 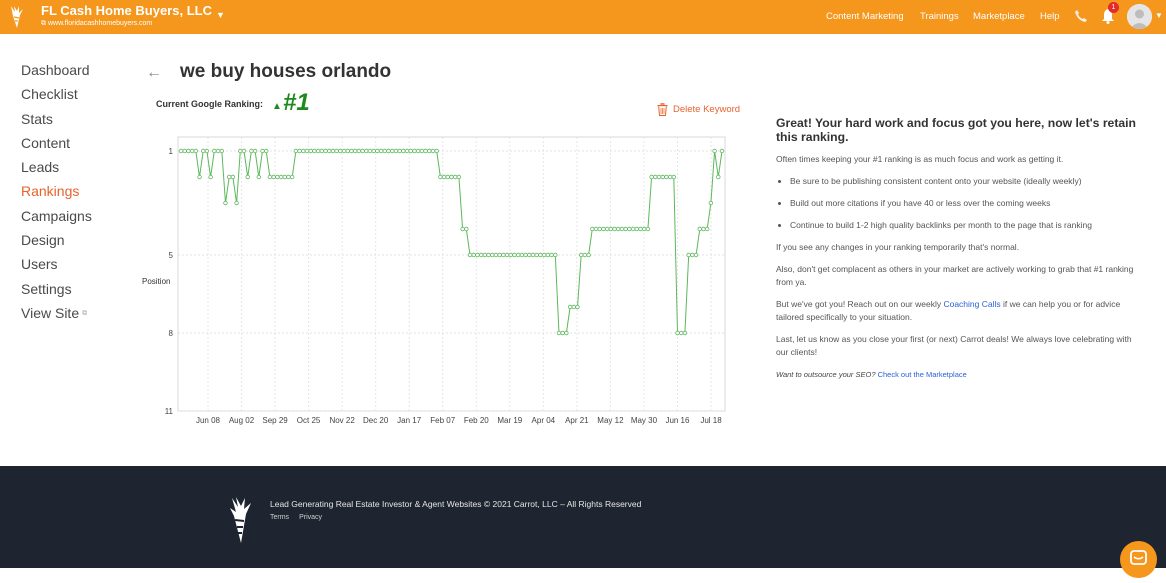 What do you see at coordinates (662, 109) in the screenshot?
I see `trash-icon` at bounding box center [662, 109].